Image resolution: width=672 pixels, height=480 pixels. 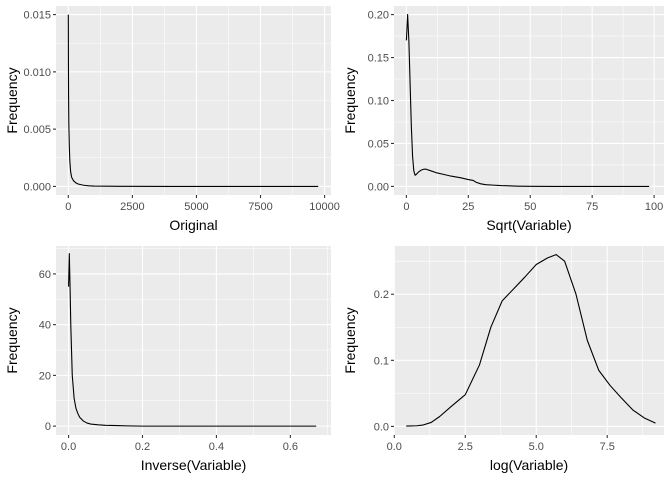 I want to click on sqrt-y-tick-label: 0.05, so click(x=378, y=144).